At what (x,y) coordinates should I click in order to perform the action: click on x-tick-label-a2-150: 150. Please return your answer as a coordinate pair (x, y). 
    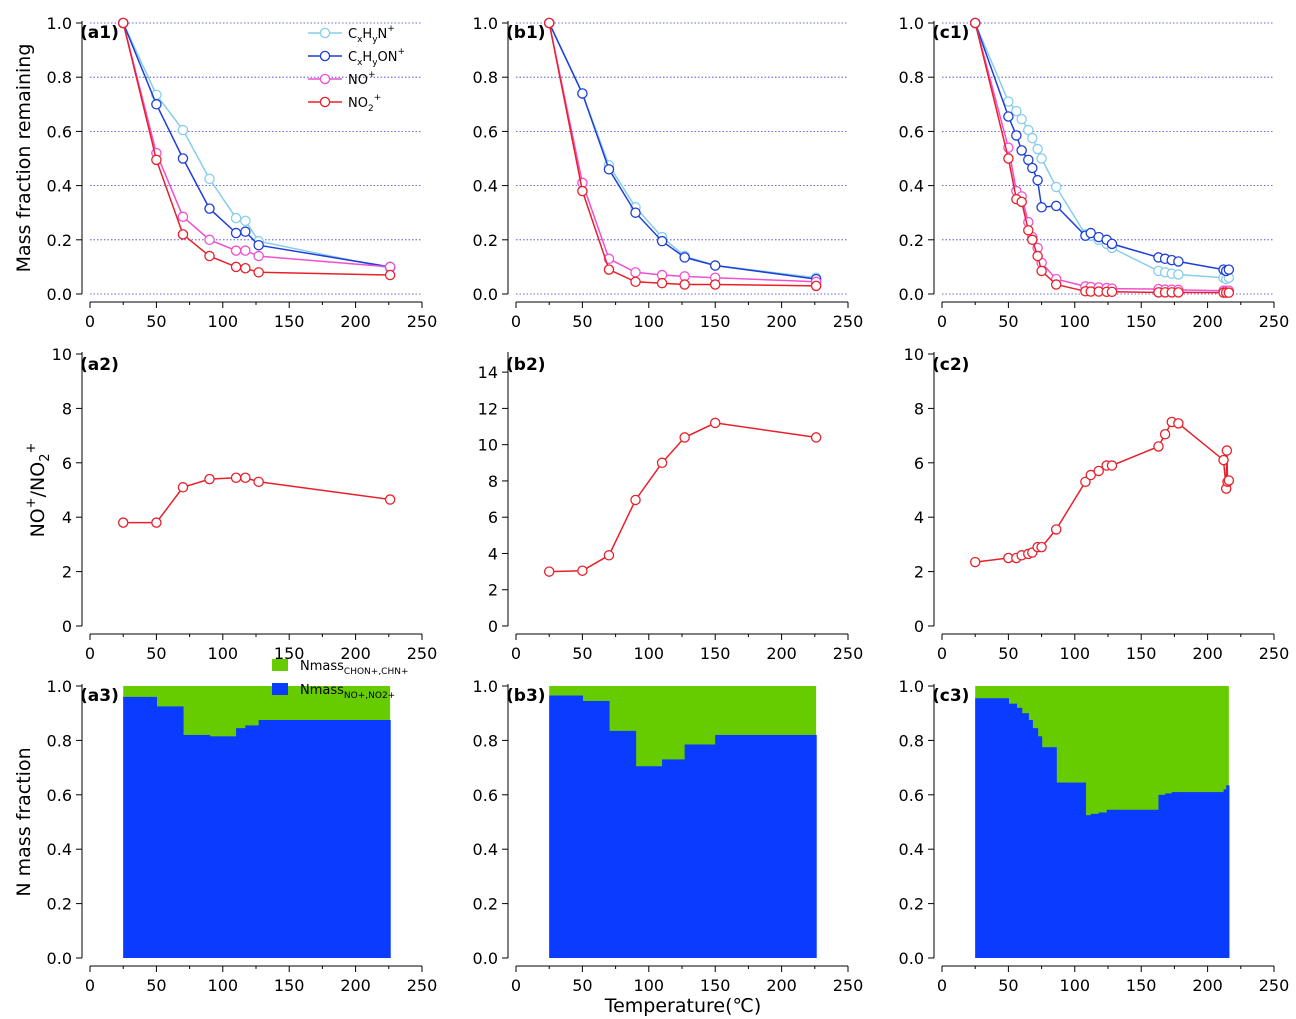
    Looking at the image, I should click on (289, 653).